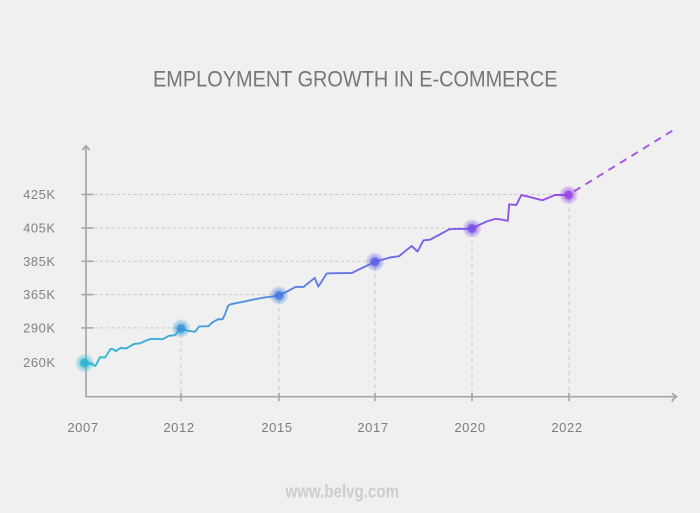  I want to click on svg-text: 2015, so click(276, 427).